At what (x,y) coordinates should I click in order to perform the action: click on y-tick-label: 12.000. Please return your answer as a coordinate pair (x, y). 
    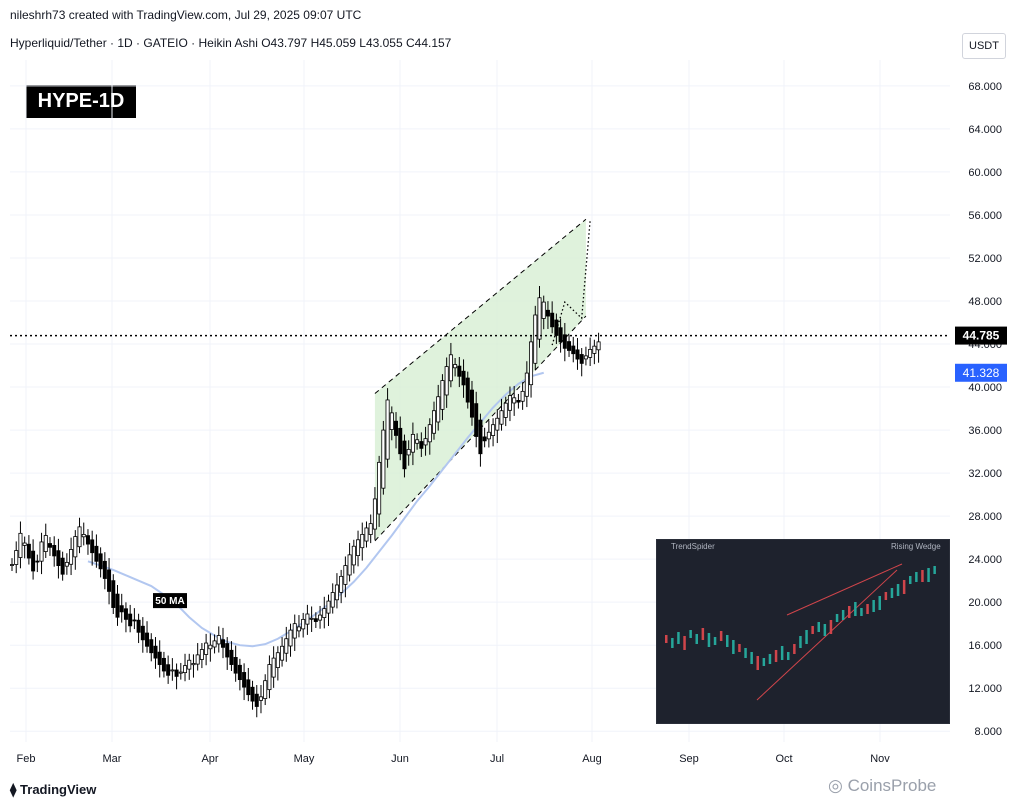
    Looking at the image, I should click on (985, 689).